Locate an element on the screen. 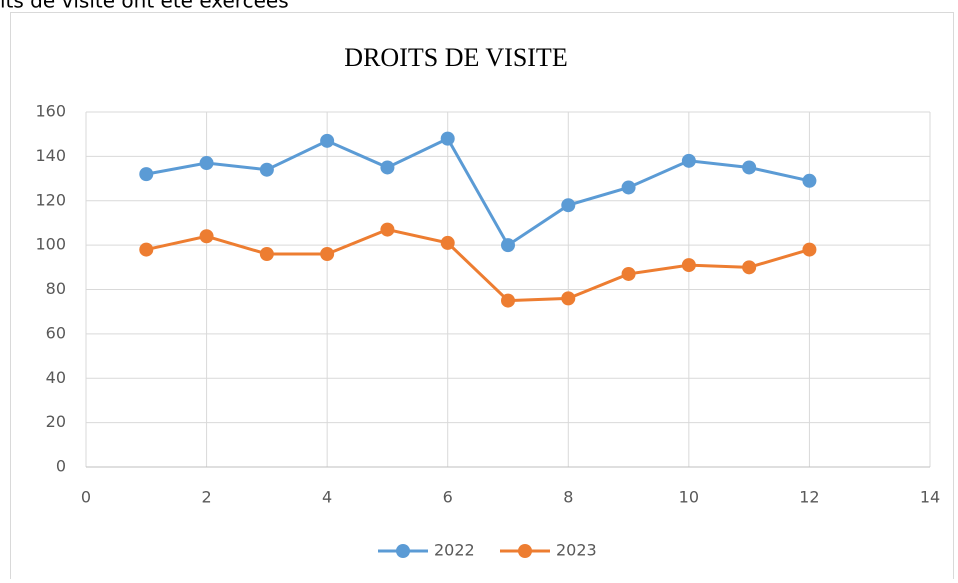  y-tick-label: 20 is located at coordinates (56, 421).